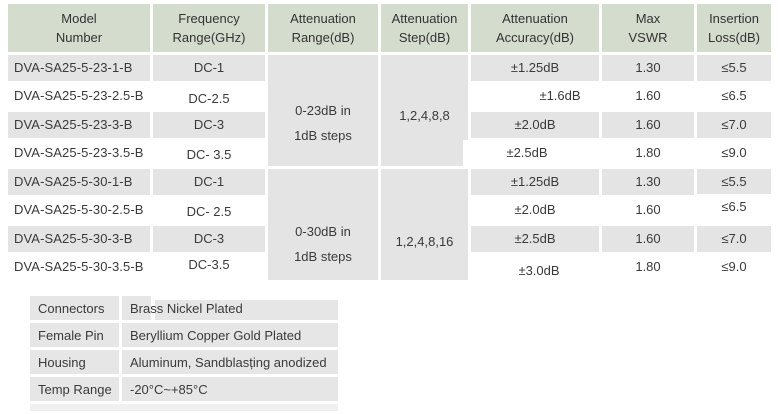 The height and width of the screenshot is (414, 778). I want to click on accuracy-cell: ±1.6dB, so click(560, 96).